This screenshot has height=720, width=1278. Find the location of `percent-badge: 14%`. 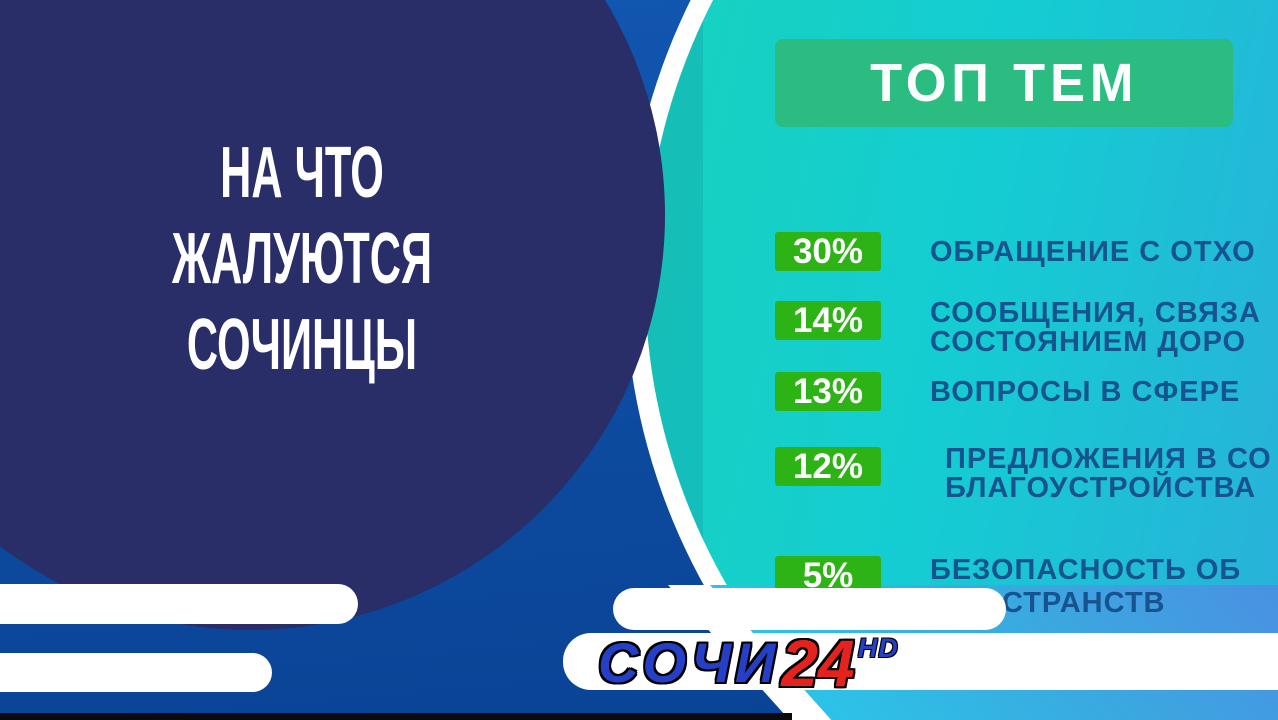

percent-badge: 14% is located at coordinates (828, 320).